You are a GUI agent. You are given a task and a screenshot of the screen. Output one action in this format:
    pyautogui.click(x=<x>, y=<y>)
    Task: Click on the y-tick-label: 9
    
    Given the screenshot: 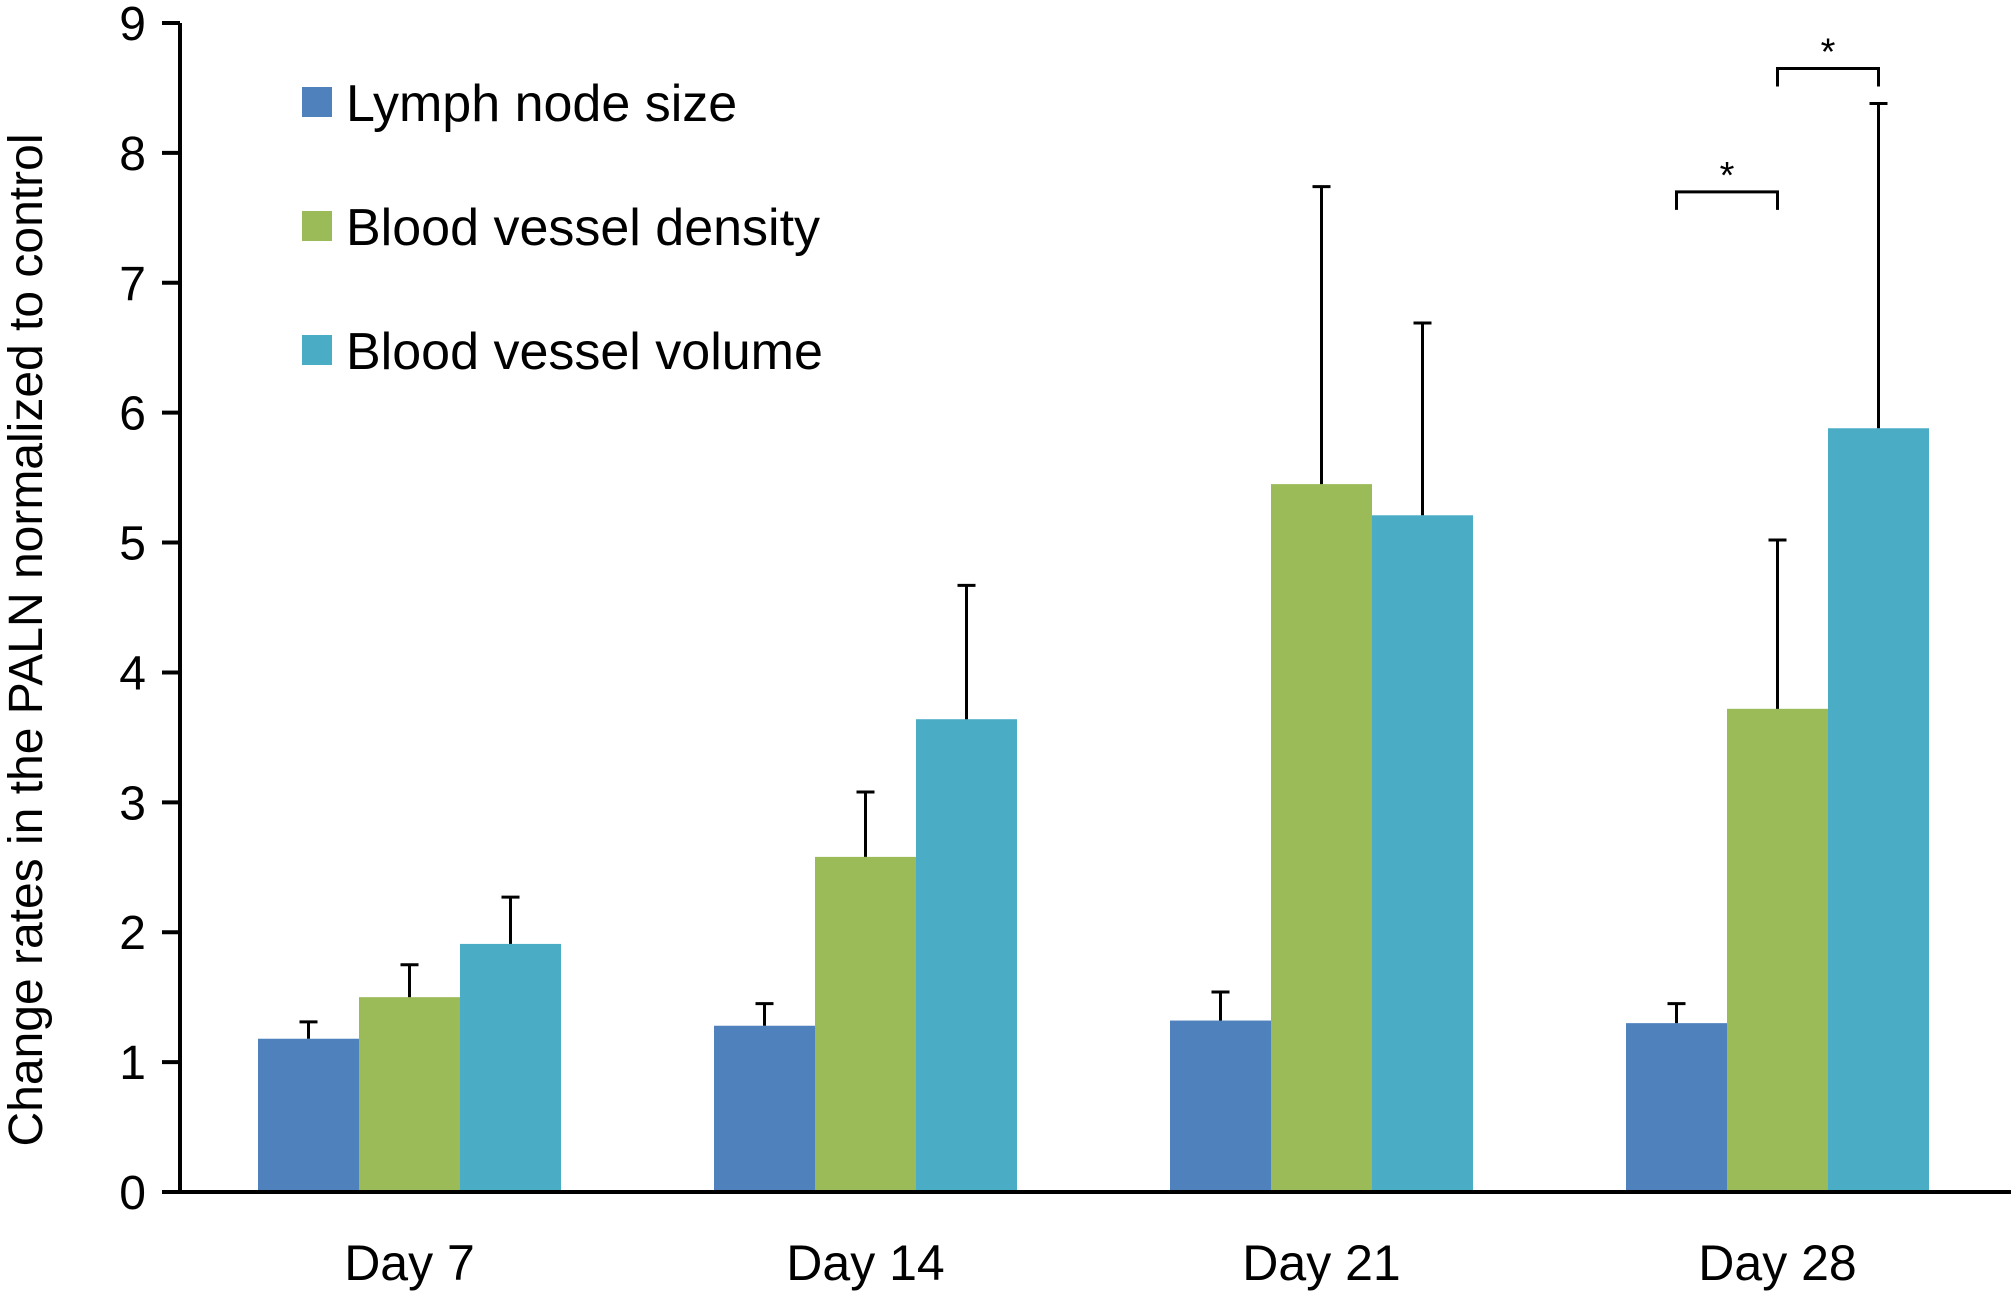 What is the action you would take?
    pyautogui.click(x=132, y=25)
    